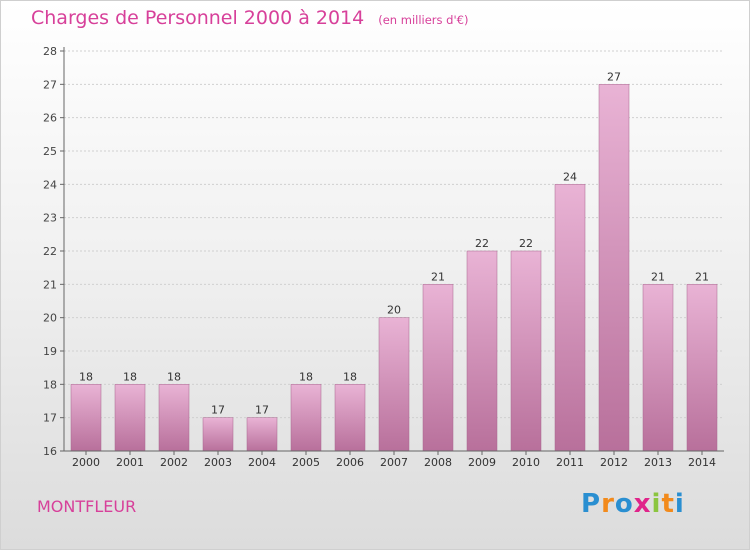 The width and height of the screenshot is (750, 550). What do you see at coordinates (482, 462) in the screenshot?
I see `x-tick-label: 2009` at bounding box center [482, 462].